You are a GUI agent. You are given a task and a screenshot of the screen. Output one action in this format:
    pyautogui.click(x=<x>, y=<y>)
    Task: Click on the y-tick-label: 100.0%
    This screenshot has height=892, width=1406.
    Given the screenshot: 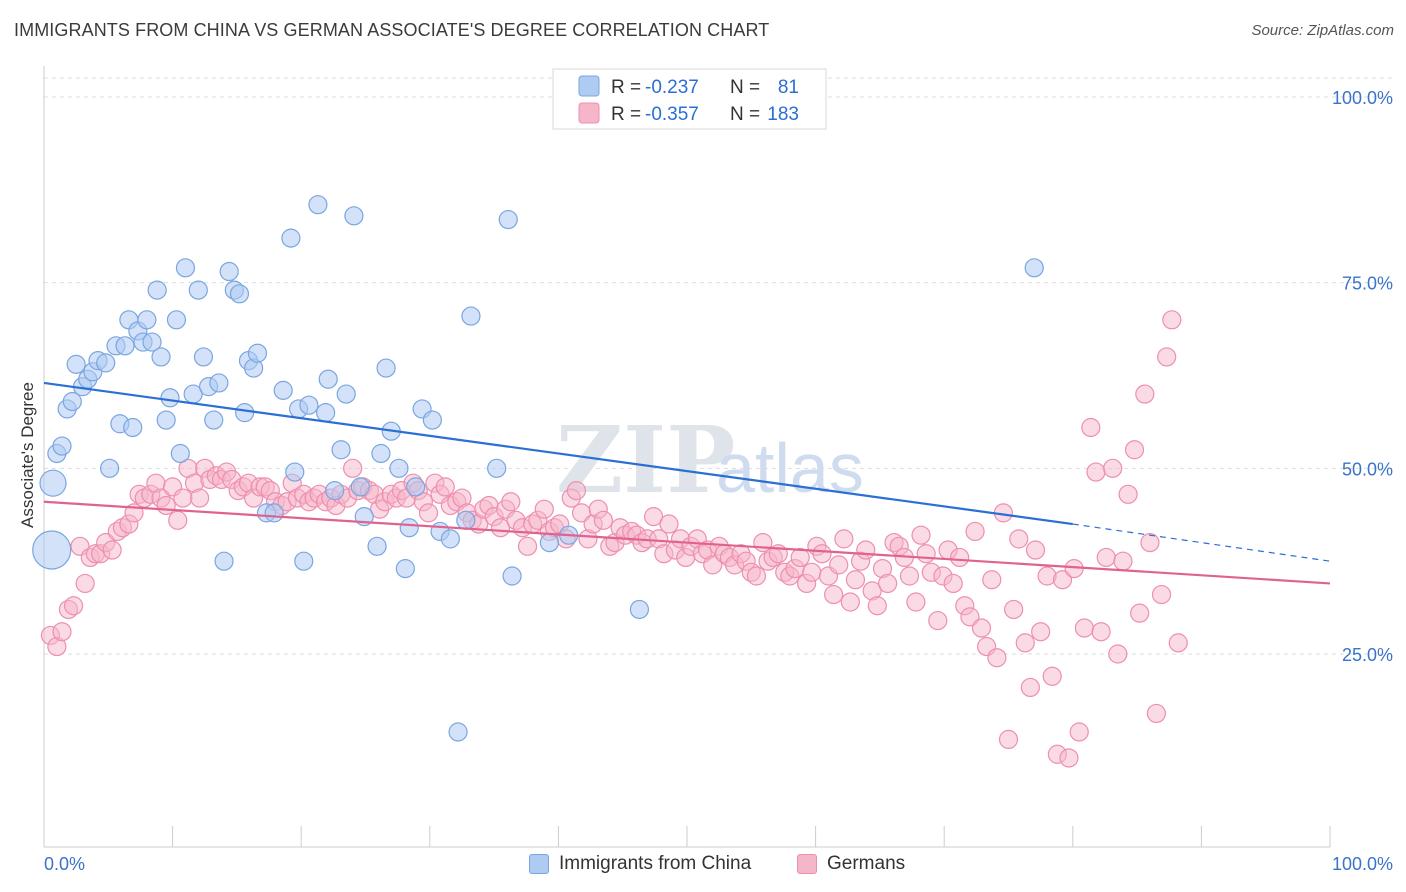 What is the action you would take?
    pyautogui.click(x=1362, y=98)
    